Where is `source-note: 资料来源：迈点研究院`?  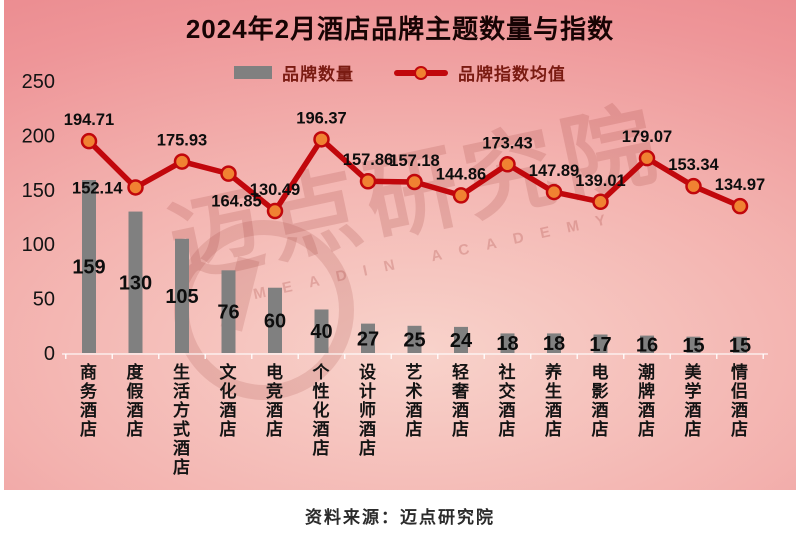
source-note: 资料来源：迈点研究院 is located at coordinates (400, 515).